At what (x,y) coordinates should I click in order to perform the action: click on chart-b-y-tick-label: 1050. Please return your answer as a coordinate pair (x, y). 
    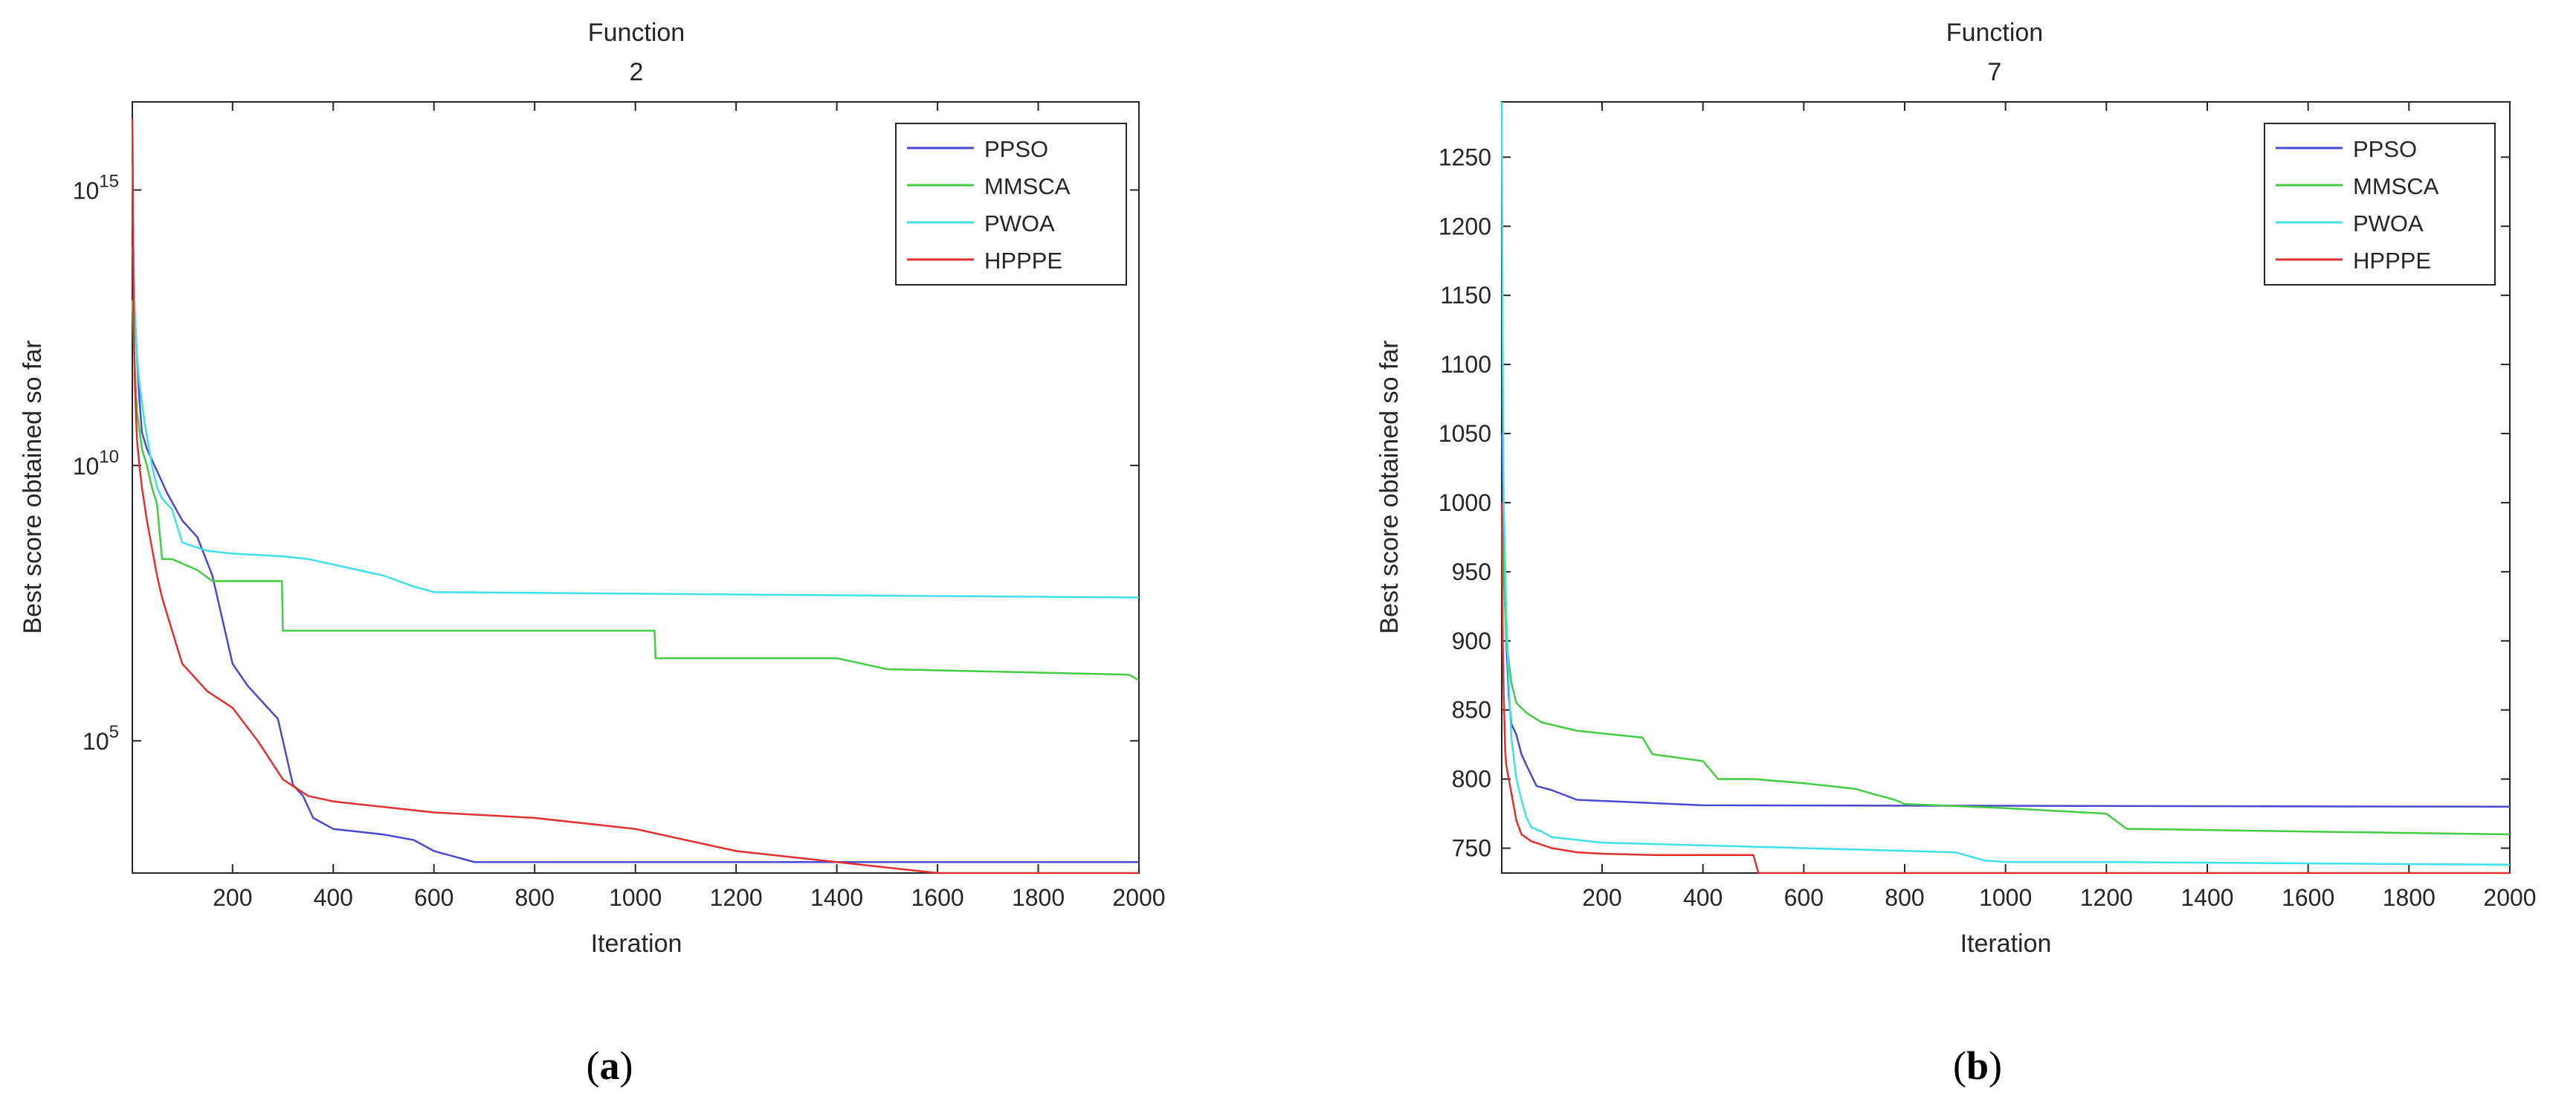
    Looking at the image, I should click on (1465, 433).